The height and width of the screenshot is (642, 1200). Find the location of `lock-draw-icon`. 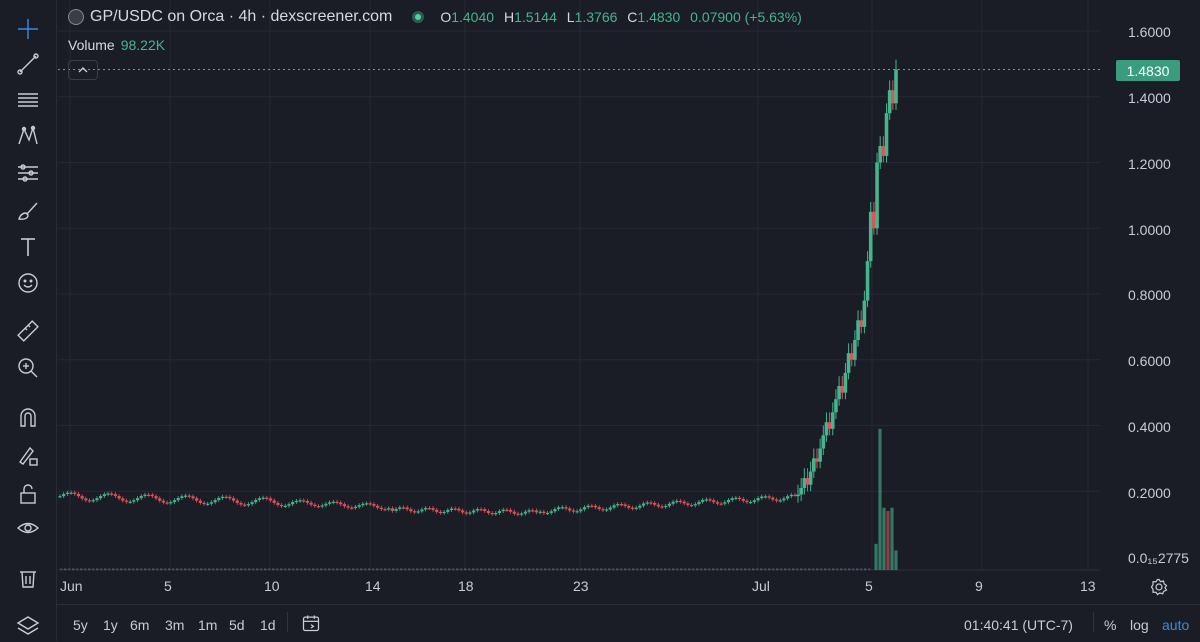

lock-draw-icon is located at coordinates (28, 456).